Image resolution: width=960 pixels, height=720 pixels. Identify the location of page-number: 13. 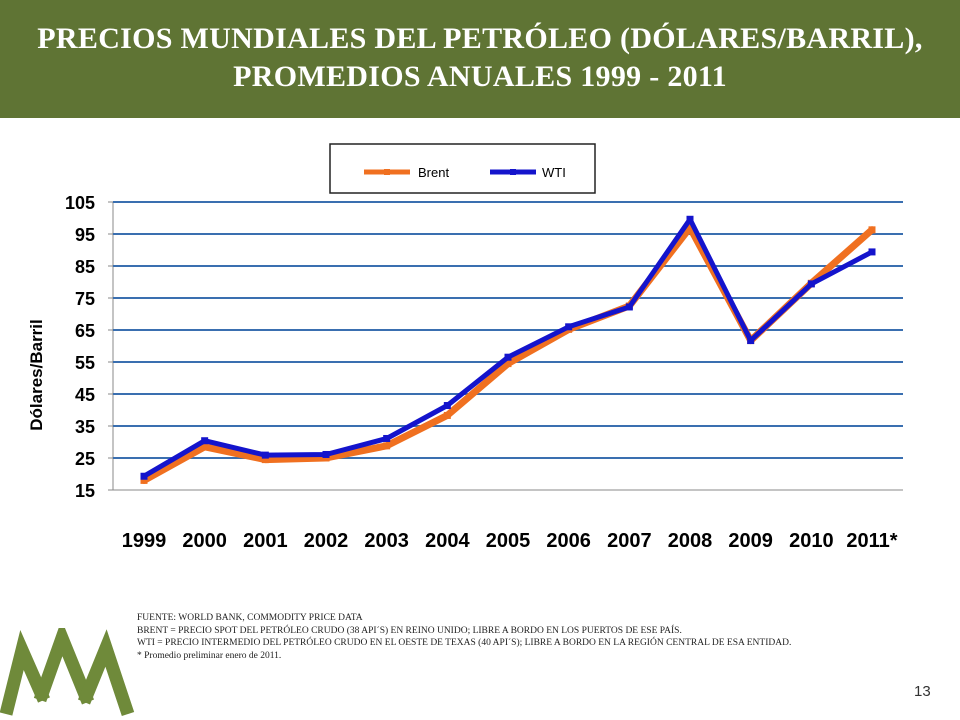
(922, 691).